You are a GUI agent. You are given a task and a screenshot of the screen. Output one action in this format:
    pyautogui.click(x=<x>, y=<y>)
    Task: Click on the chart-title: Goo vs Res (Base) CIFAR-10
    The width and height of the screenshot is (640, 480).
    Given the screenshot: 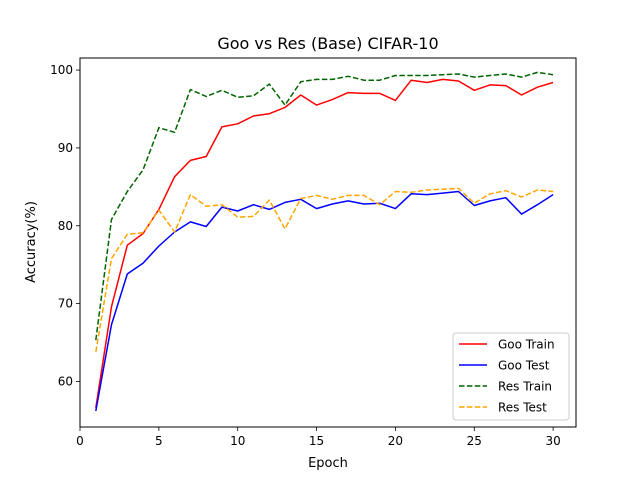 What is the action you would take?
    pyautogui.click(x=327, y=43)
    